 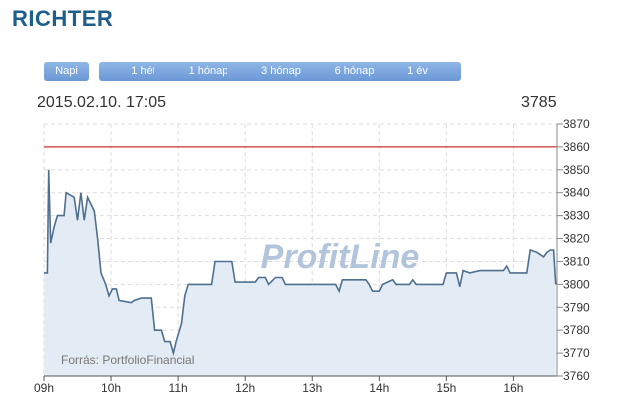 I want to click on y-tick-label: 3860, so click(x=576, y=147).